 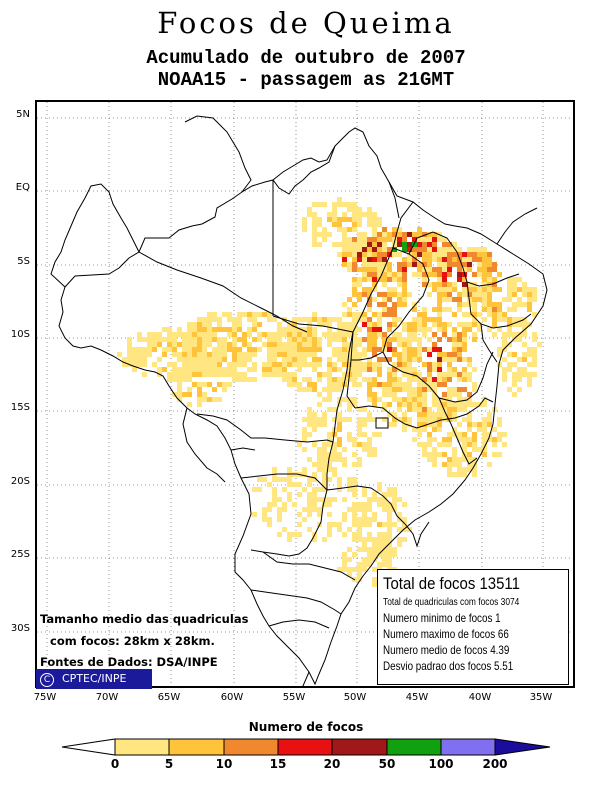 I want to click on legend-swatch, so click(x=359, y=747).